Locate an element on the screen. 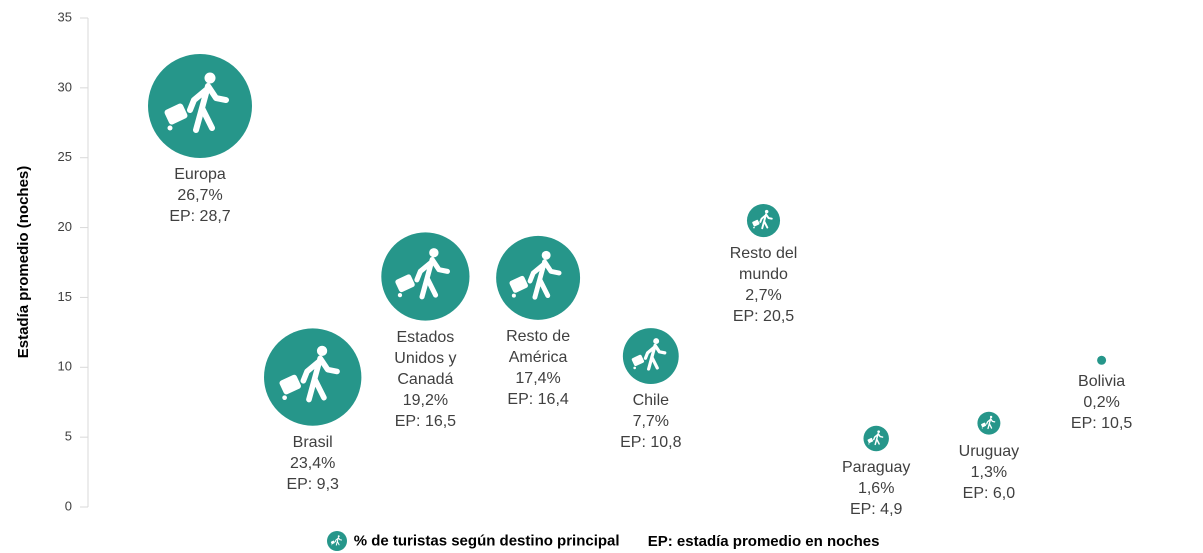 This screenshot has width=1203, height=553. y-tick-label: 25 is located at coordinates (65, 156).